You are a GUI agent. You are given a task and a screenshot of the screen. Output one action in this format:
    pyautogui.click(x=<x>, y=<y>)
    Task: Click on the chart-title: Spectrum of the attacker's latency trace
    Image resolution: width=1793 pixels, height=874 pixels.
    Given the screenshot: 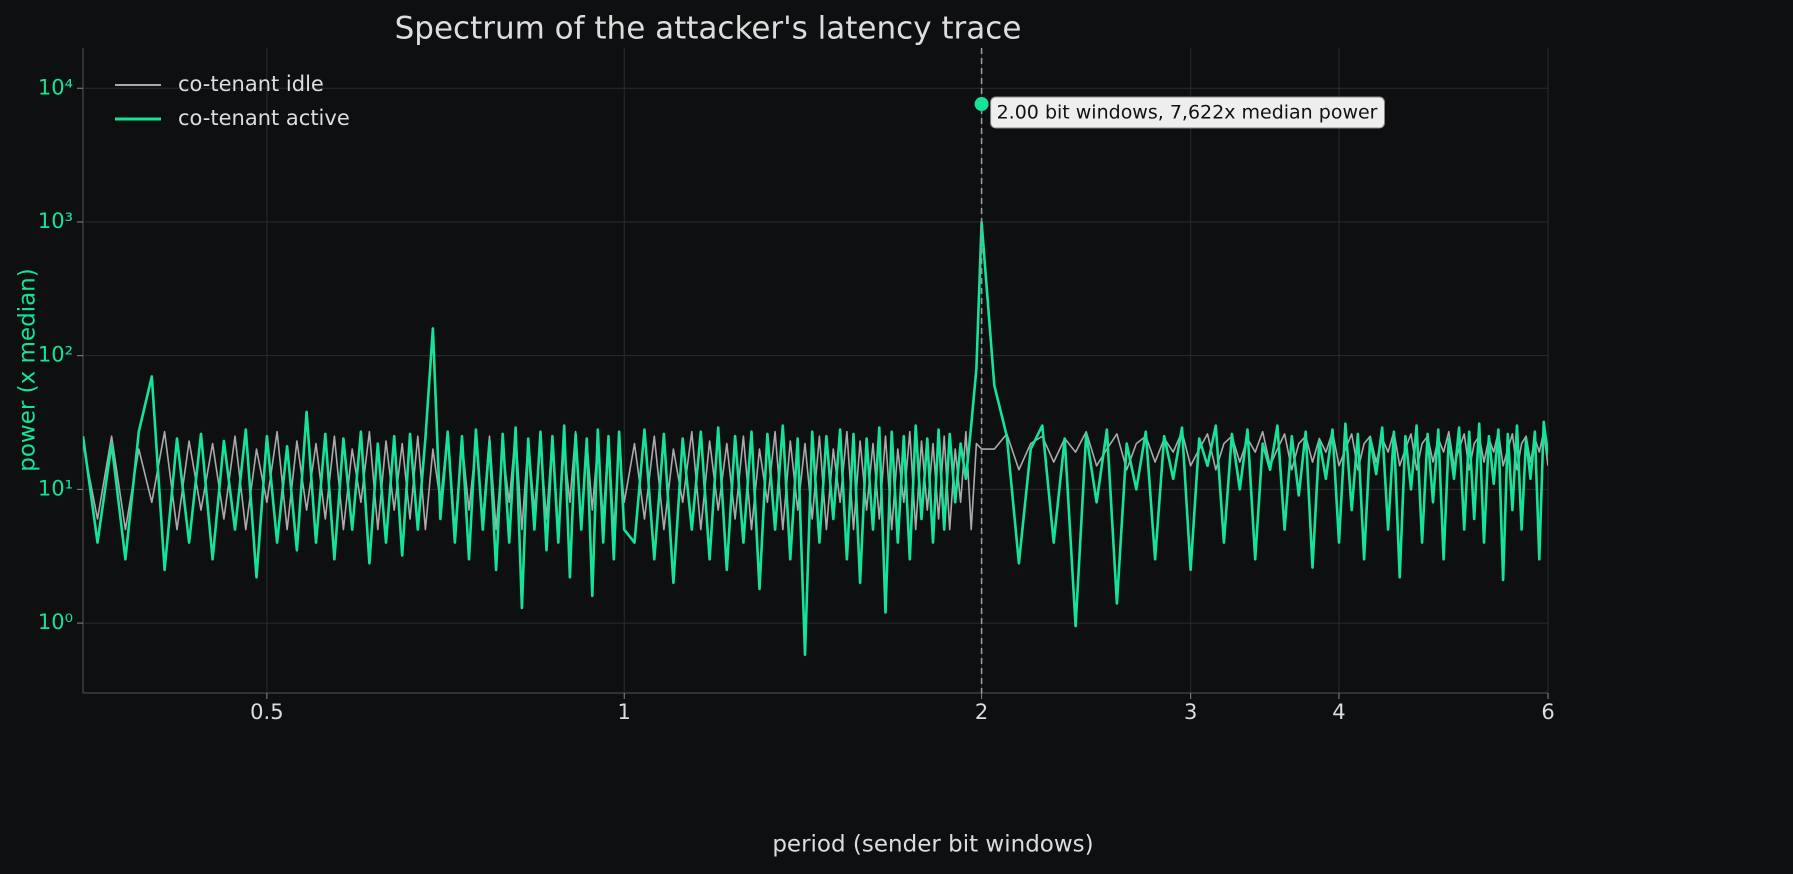 What is the action you would take?
    pyautogui.click(x=708, y=29)
    